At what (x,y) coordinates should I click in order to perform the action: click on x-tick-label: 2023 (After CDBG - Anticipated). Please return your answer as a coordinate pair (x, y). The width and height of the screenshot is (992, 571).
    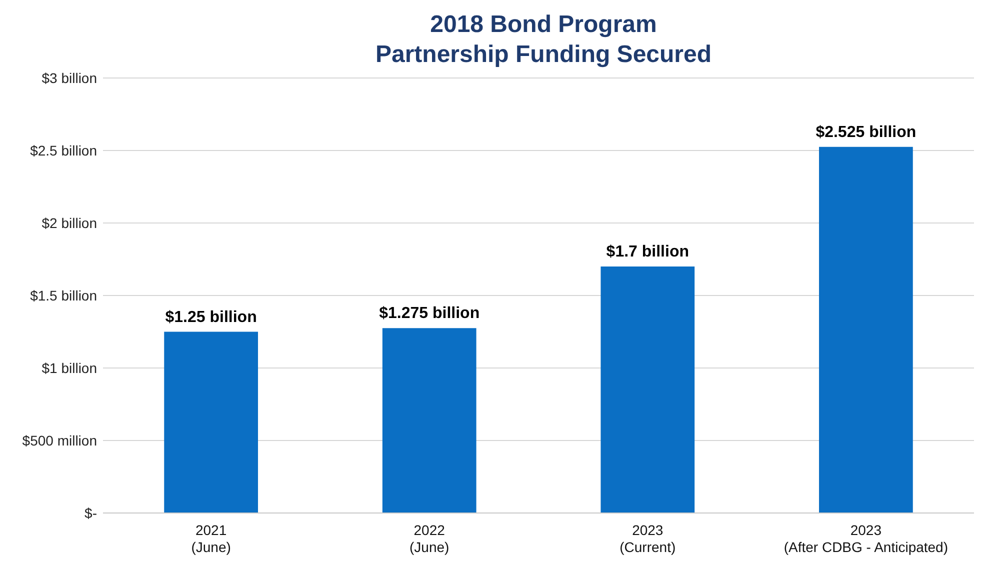
    Looking at the image, I should click on (866, 538).